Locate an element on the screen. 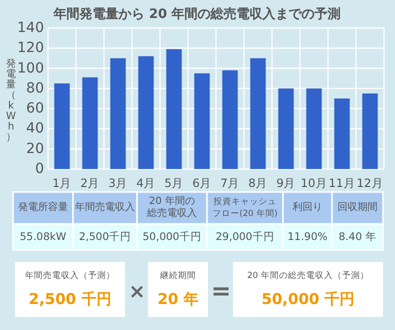 The width and height of the screenshot is (395, 330). x-tick-label: 5月 is located at coordinates (174, 183).